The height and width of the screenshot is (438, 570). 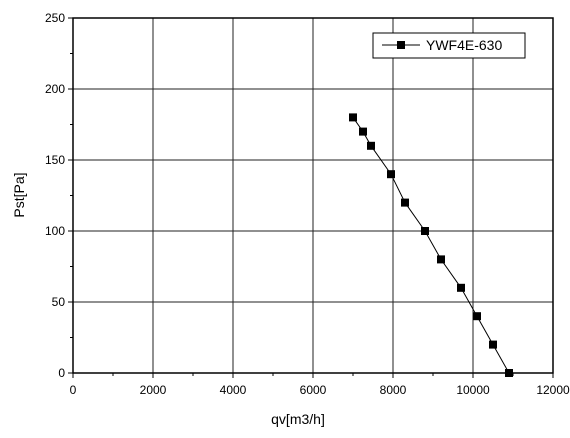 I want to click on x-tick-label: 8000, so click(x=393, y=390).